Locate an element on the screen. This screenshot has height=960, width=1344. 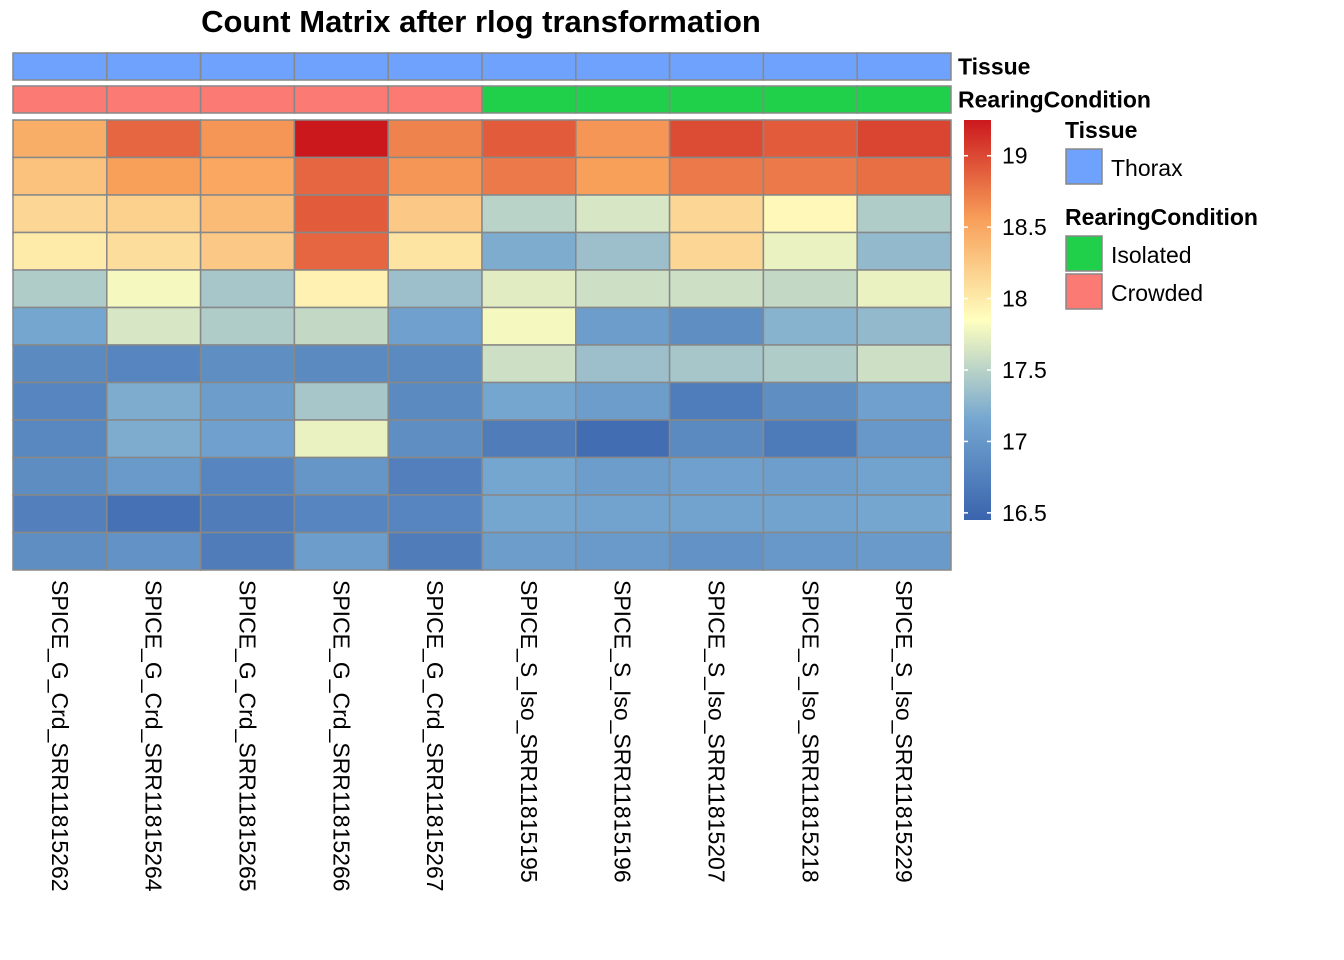
heatmap-cell-r10-c6 is located at coordinates (529, 476).